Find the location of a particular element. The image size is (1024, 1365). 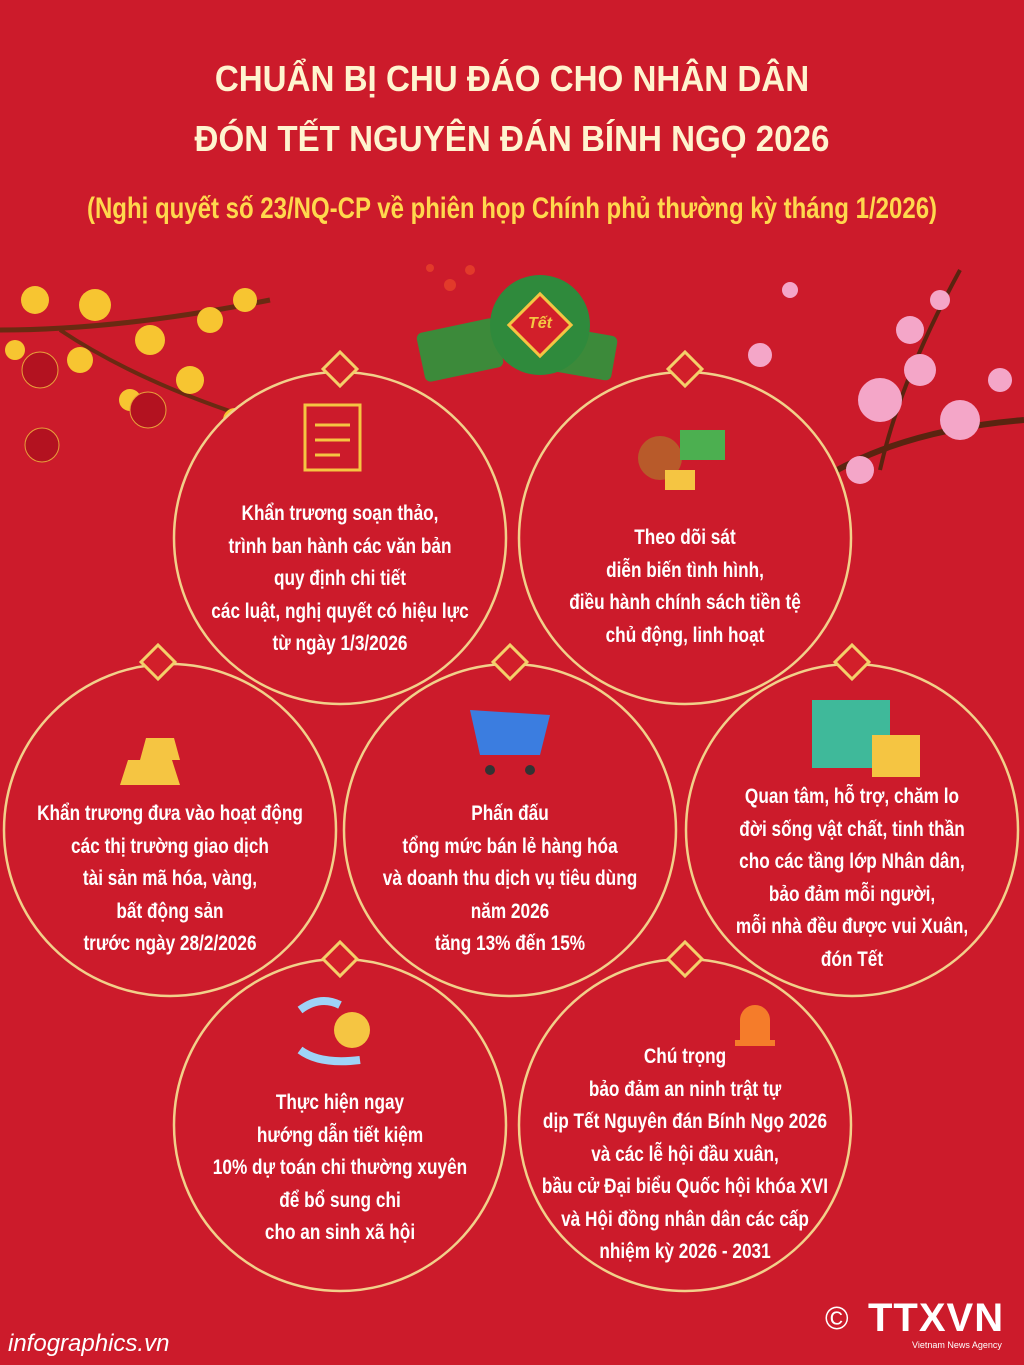

item-line: và doanh thu dịch vụ tiêu dùng is located at coordinates (510, 878).